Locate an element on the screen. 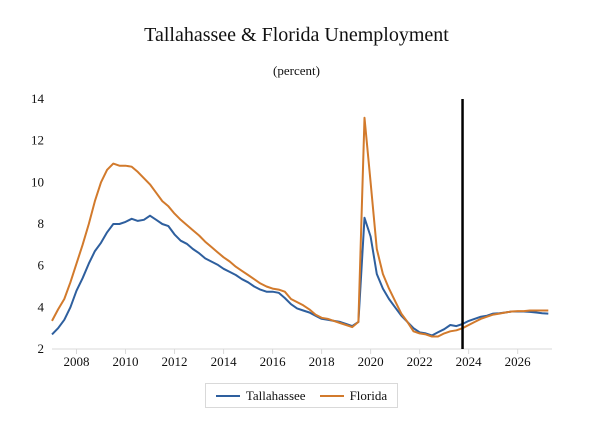  legend: Tallahassee Florida is located at coordinates (301, 395).